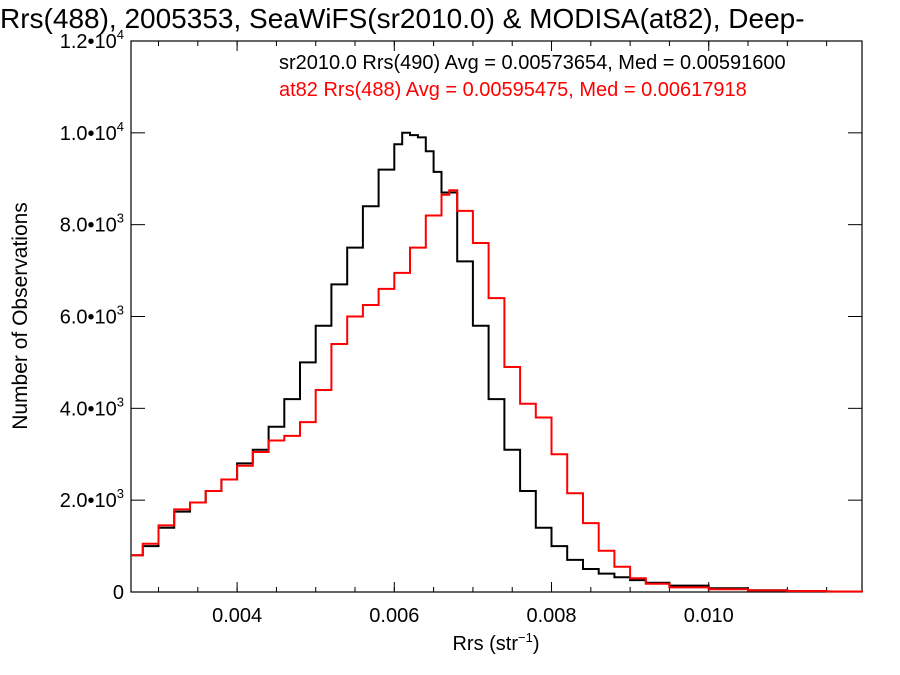  I want to click on y-tick-label: 1.0•104, so click(92, 132).